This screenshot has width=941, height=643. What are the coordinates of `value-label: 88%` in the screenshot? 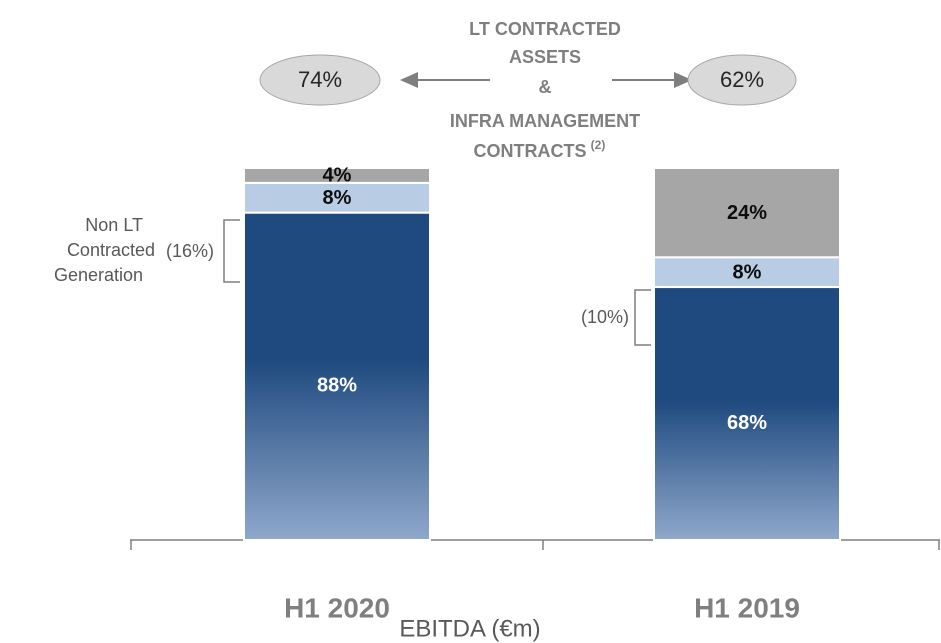 It's located at (337, 386).